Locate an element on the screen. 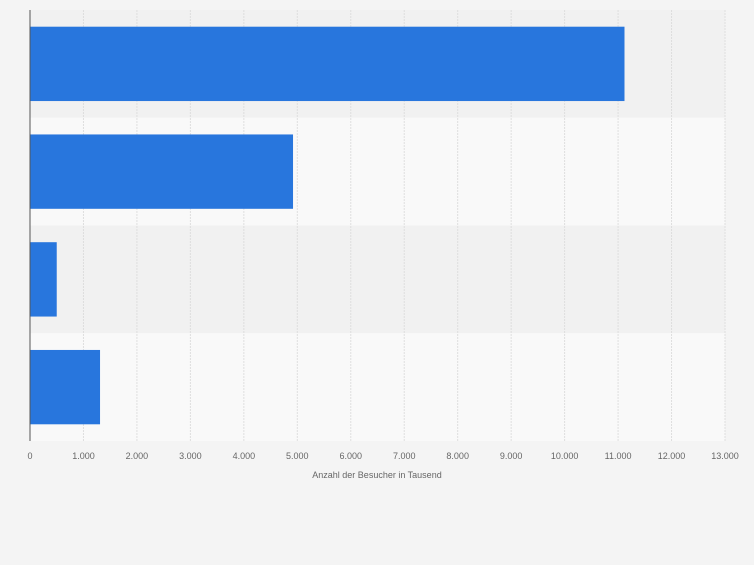  x-tick-label: 1.000 is located at coordinates (83, 456).